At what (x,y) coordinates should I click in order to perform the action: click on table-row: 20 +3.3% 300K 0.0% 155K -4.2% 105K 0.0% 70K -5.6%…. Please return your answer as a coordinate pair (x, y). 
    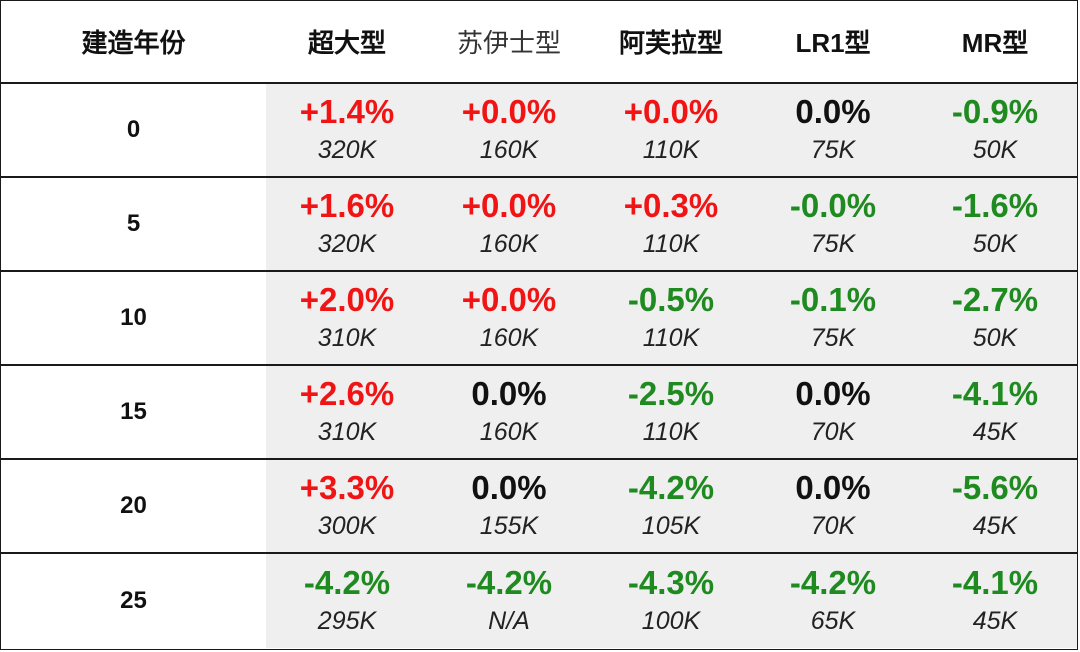
    Looking at the image, I should click on (539, 507).